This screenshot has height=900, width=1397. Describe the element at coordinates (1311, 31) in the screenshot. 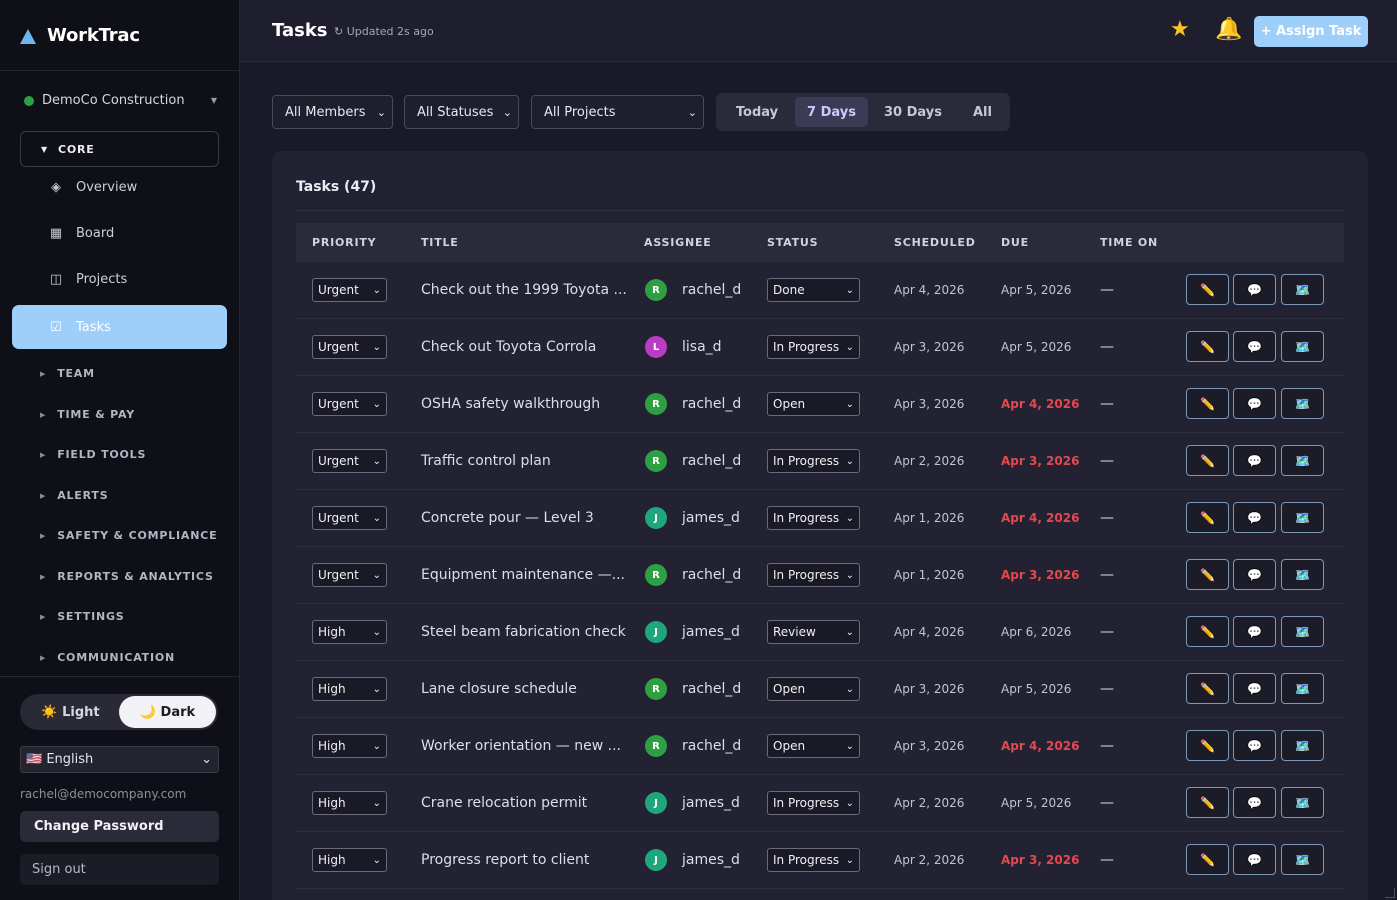

I see `assign-task-button: + Assign Task` at that location.